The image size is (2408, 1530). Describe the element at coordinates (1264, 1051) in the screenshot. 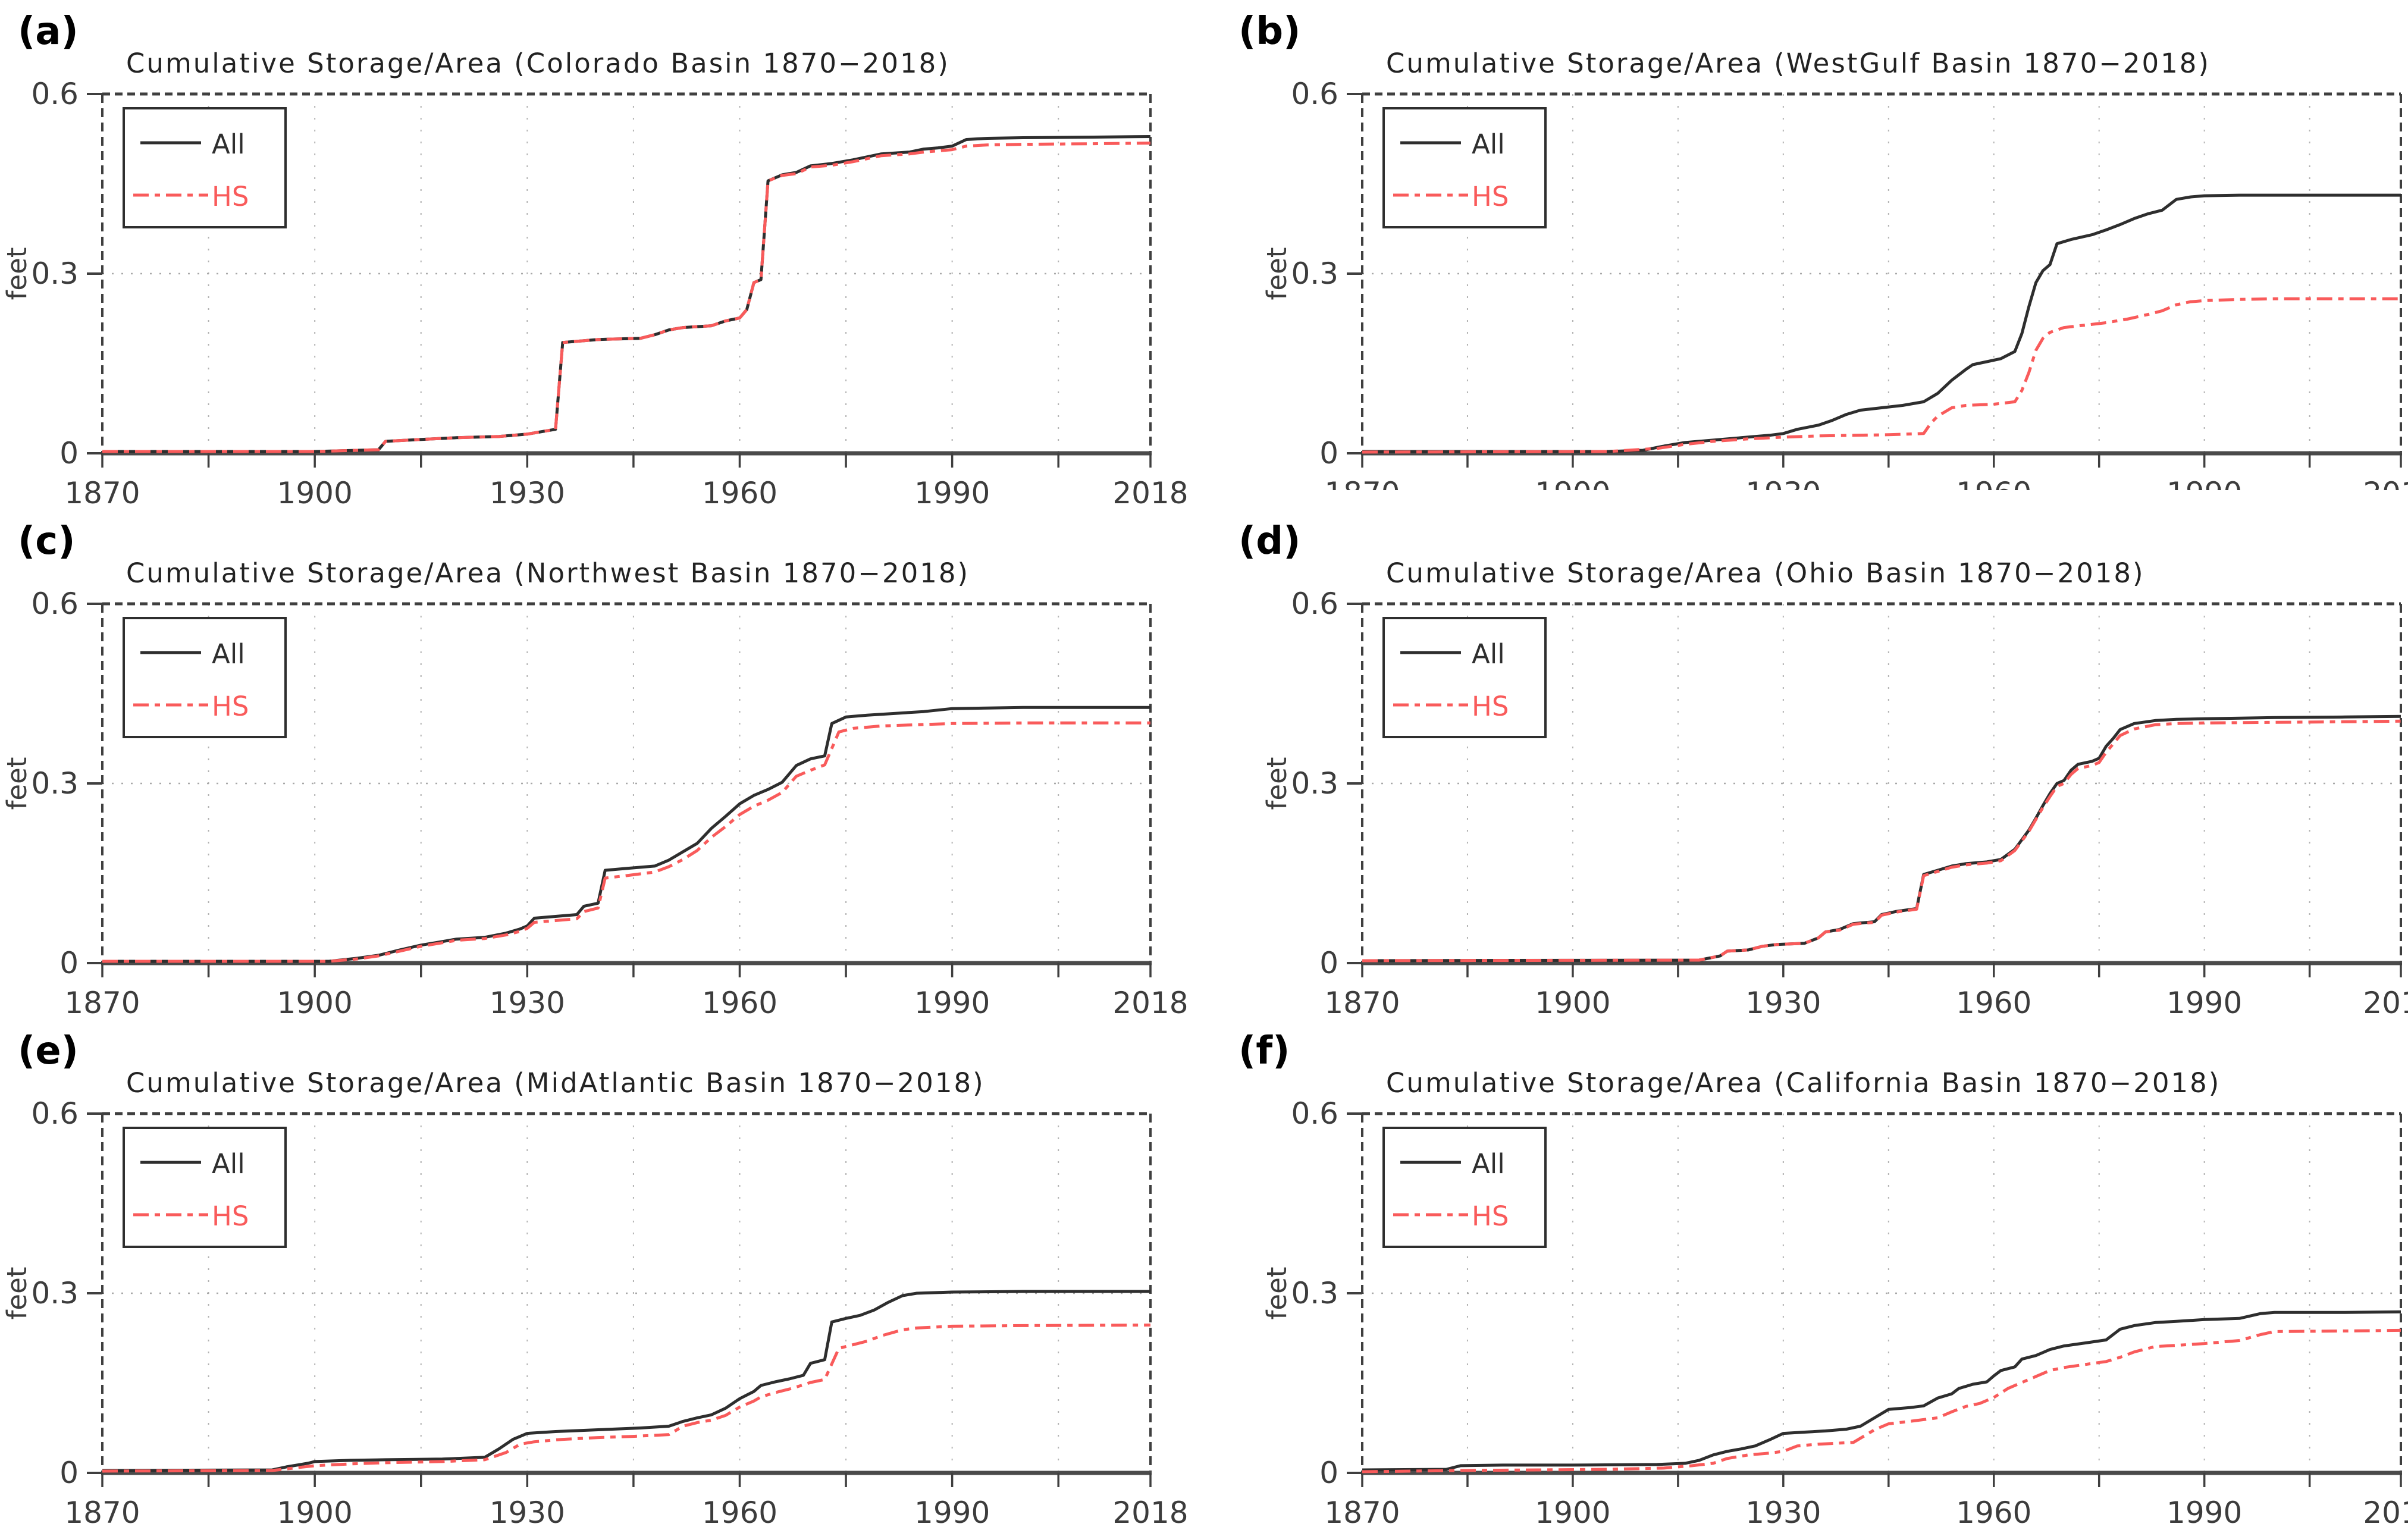

I see `panel-letter: (f)` at that location.